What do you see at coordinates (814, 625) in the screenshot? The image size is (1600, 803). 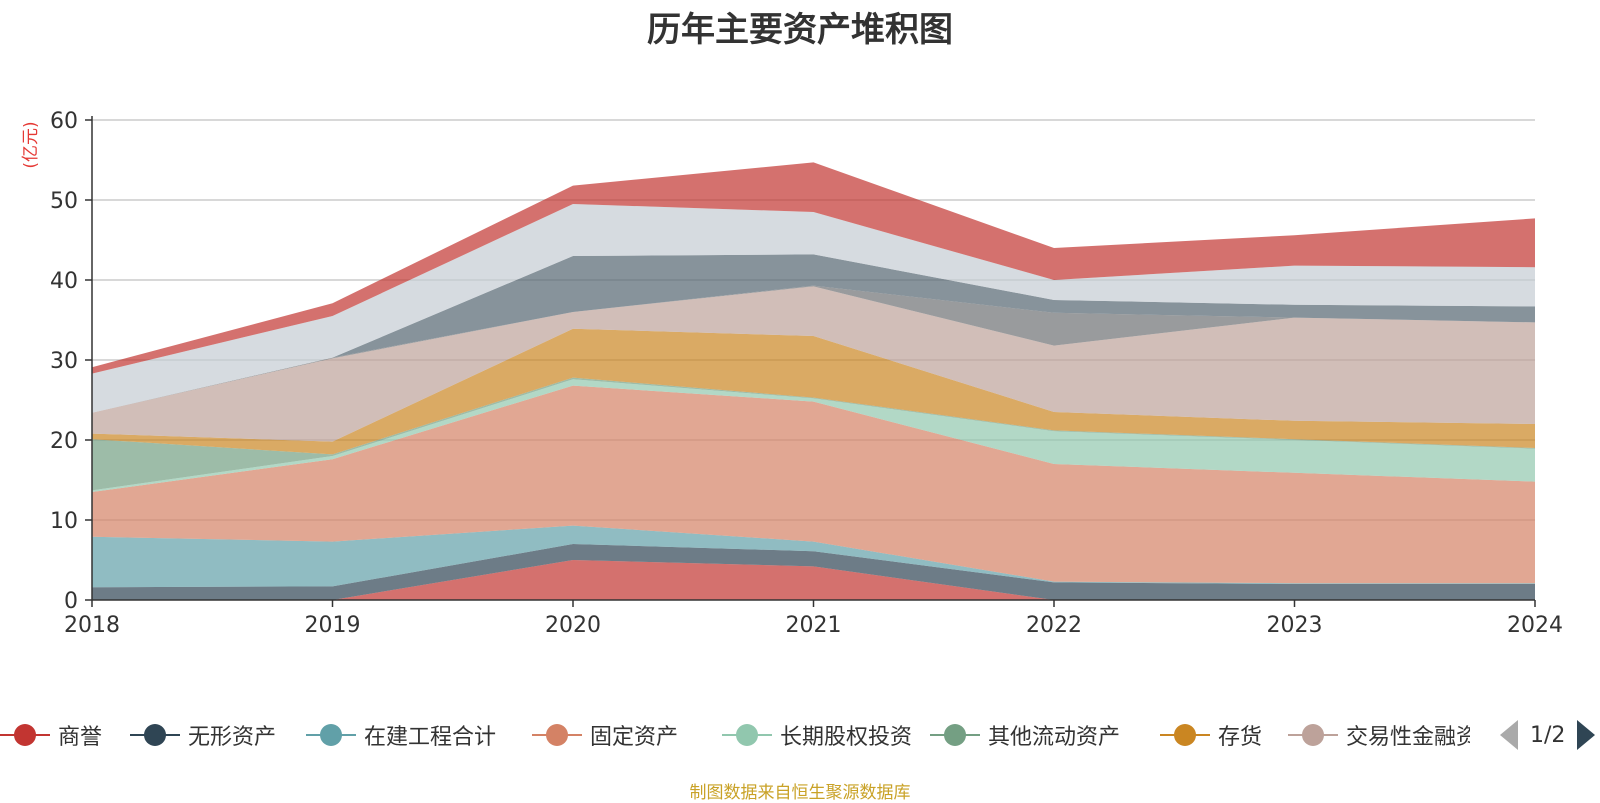 I see `x-tick-label: 2021` at bounding box center [814, 625].